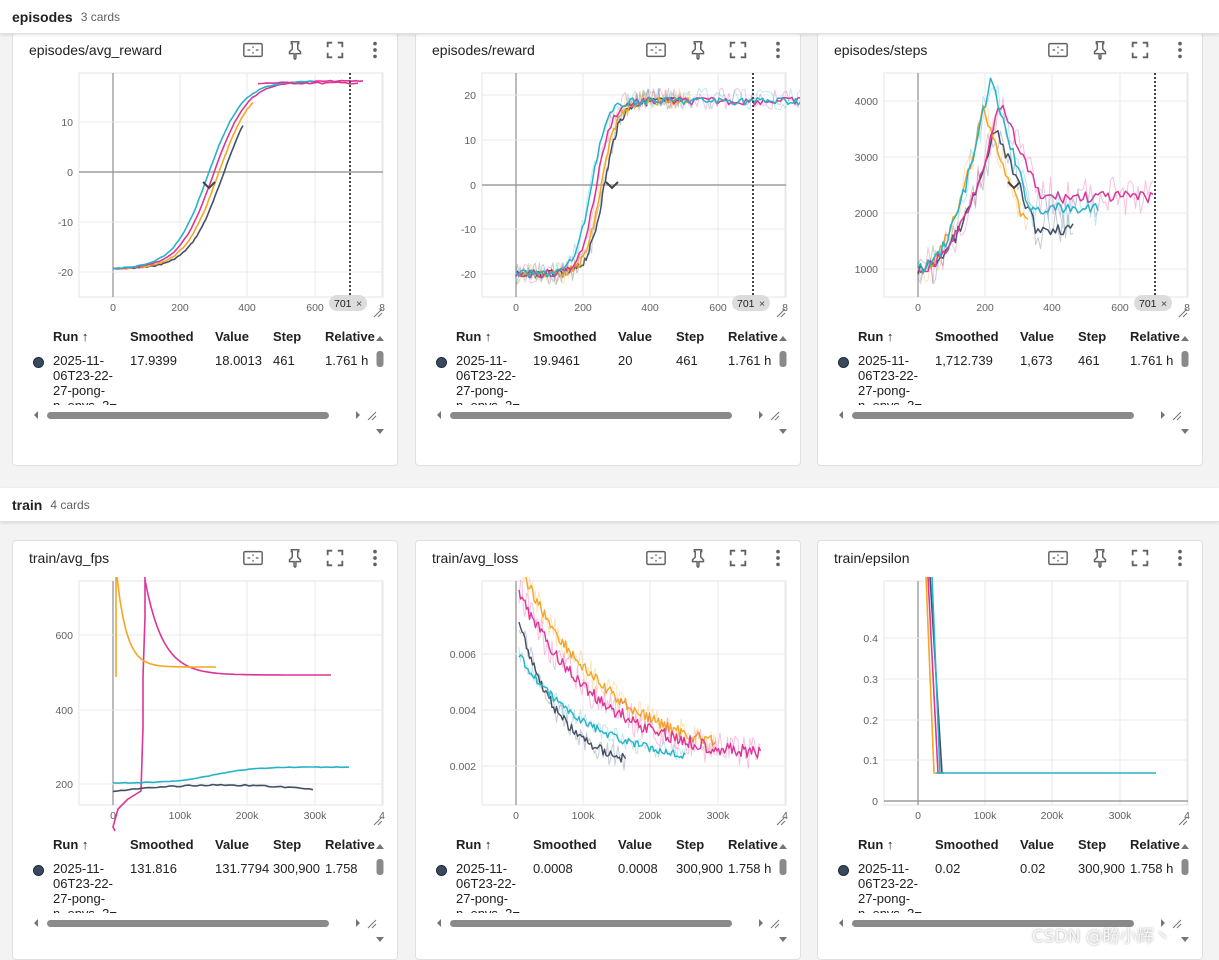 The width and height of the screenshot is (1219, 960). What do you see at coordinates (482, 868) in the screenshot?
I see `run-name-line: 2025-11-` at bounding box center [482, 868].